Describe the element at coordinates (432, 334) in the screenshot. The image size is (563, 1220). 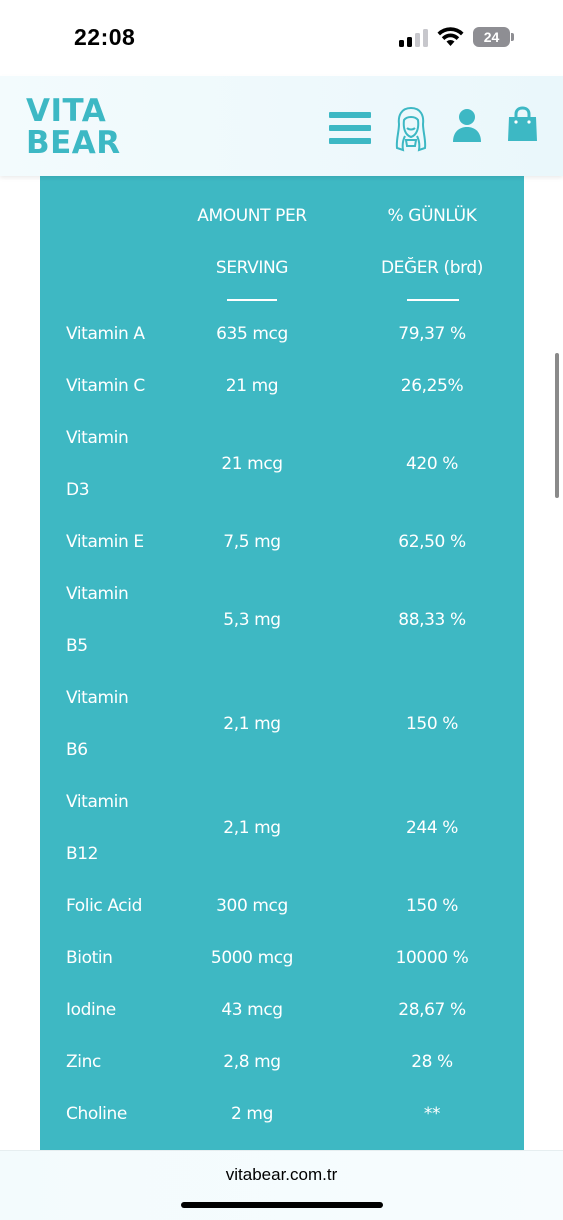
I see `row-percent: 79,37 %` at that location.